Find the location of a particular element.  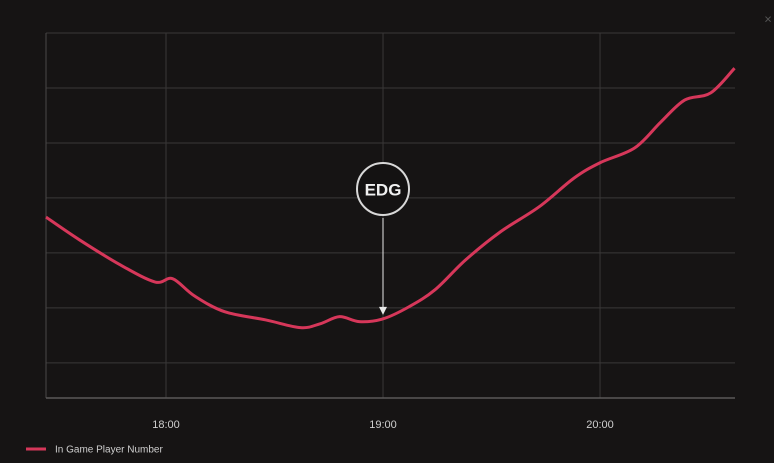

x-tick-label: 18:00 is located at coordinates (166, 425).